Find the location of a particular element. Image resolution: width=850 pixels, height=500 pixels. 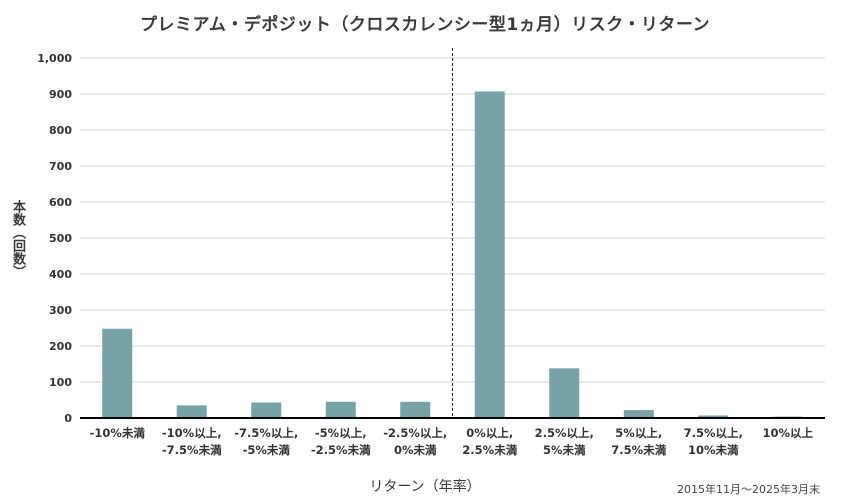

y-tick-label: 0 is located at coordinates (68, 418).